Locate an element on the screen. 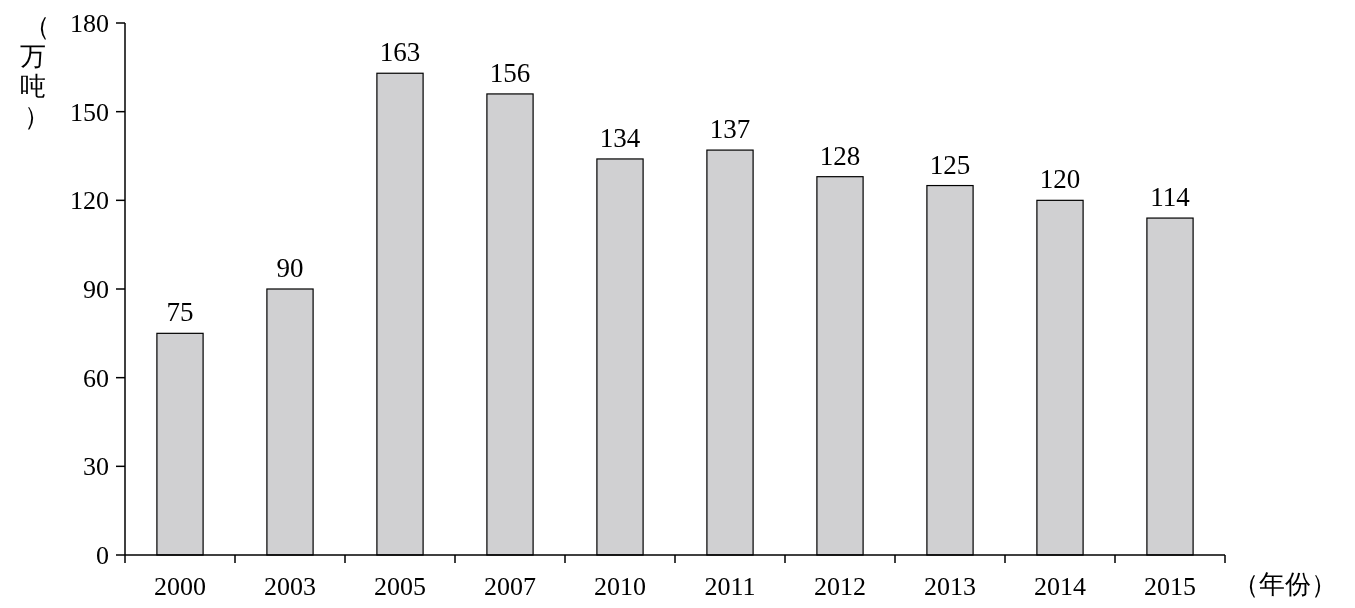 Image resolution: width=1355 pixels, height=608 pixels. x-tick-label: 2014 is located at coordinates (1060, 586).